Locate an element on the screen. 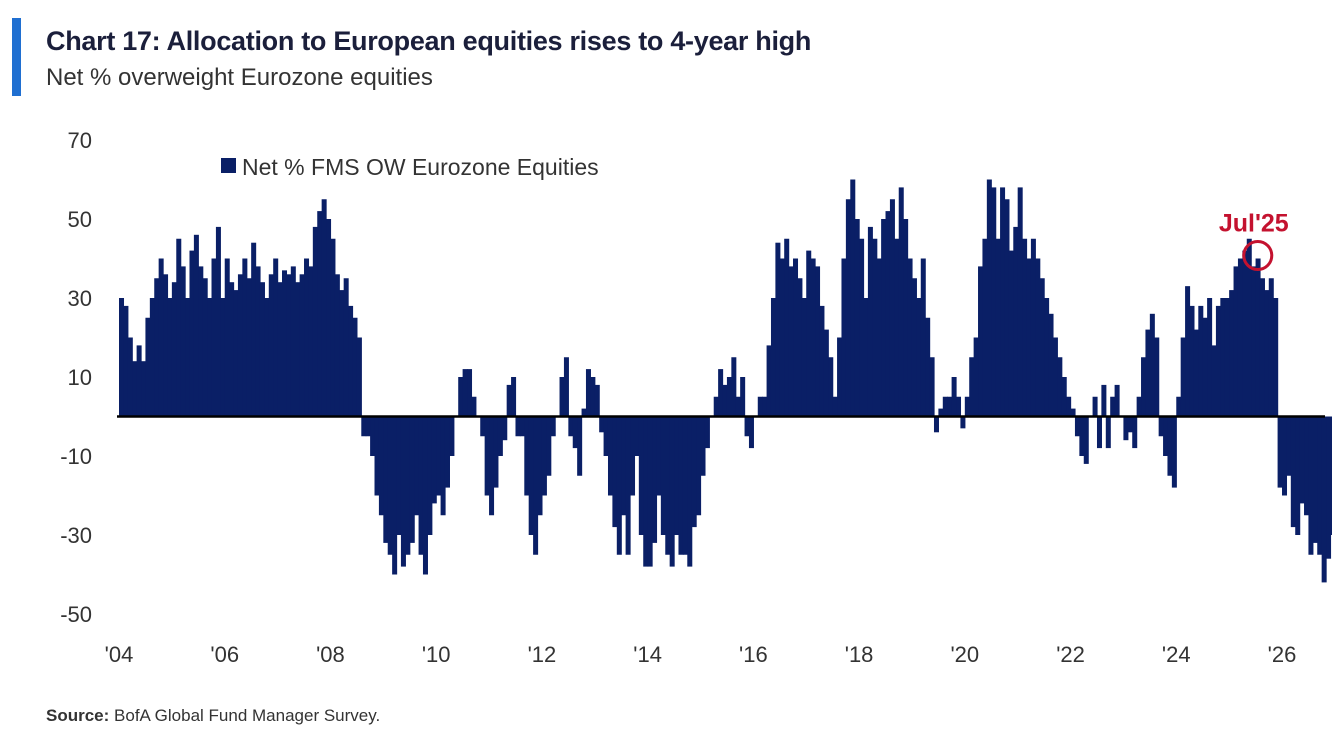 This screenshot has width=1332, height=735. x-tick-label: '06 is located at coordinates (224, 654).